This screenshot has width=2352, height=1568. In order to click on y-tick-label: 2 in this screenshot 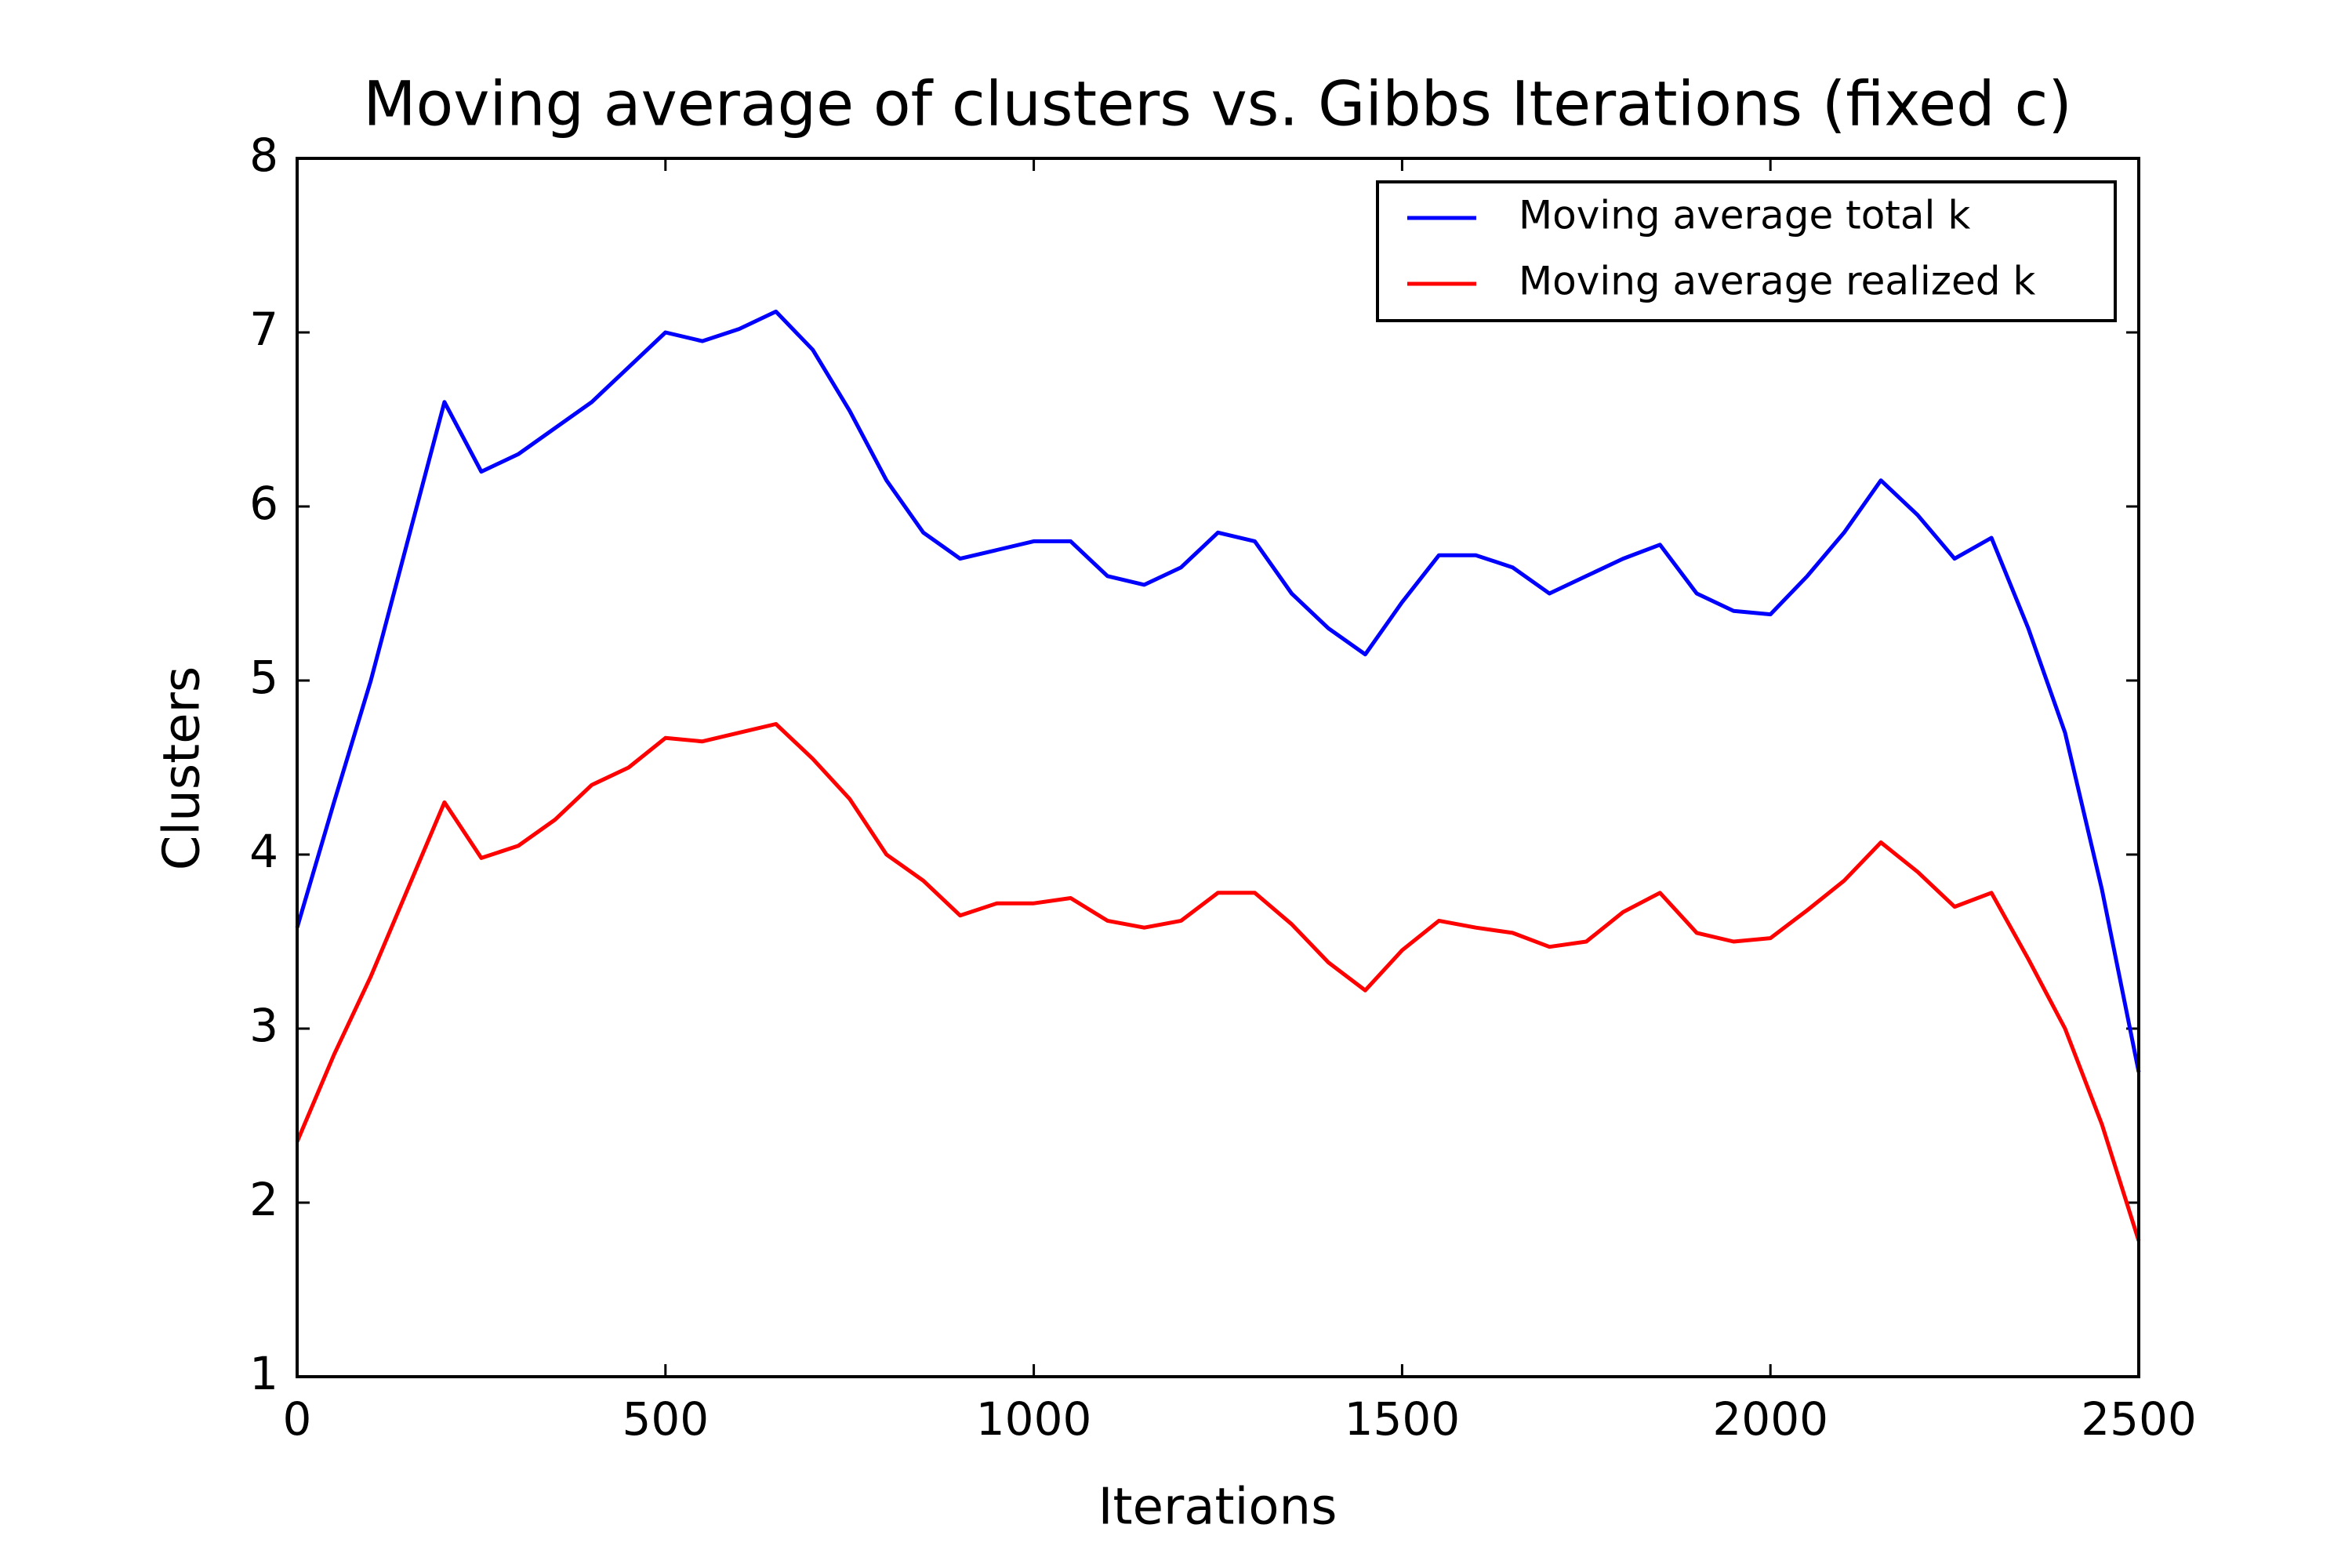, I will do `click(263, 1199)`.